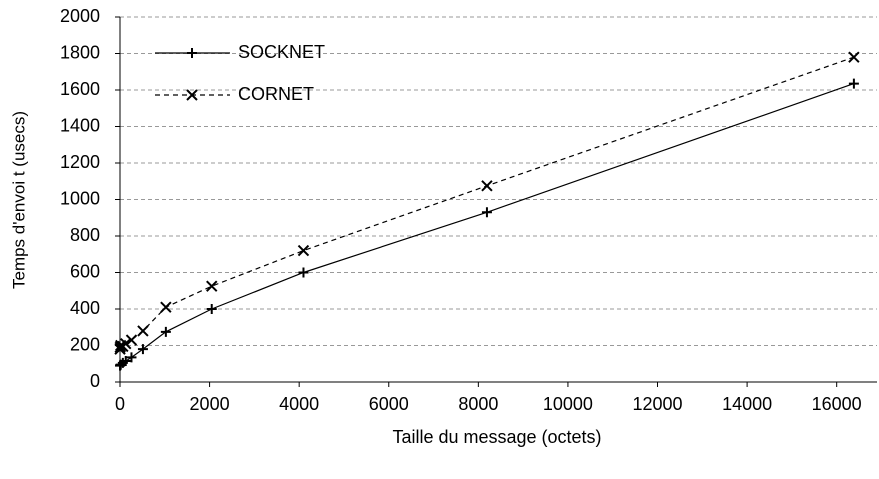  What do you see at coordinates (18, 200) in the screenshot?
I see `y-axis-label: Temps d'envoi t (usecs)` at bounding box center [18, 200].